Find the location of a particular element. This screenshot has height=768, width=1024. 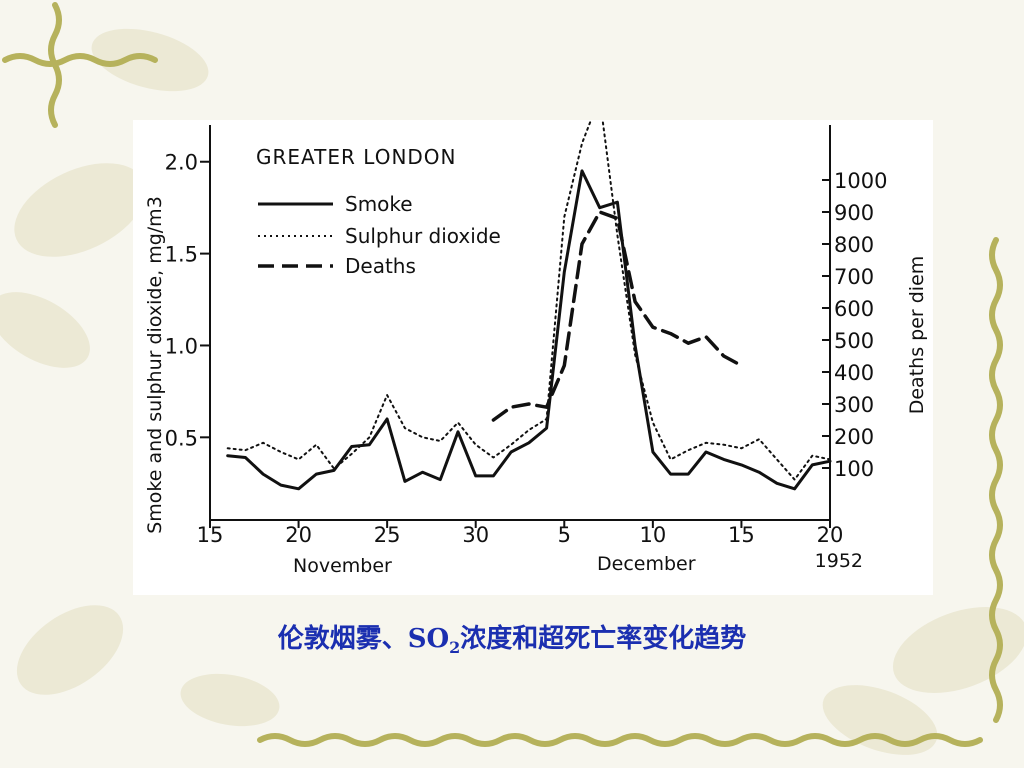

caption-text-end: 浓度和超死亡率变化趋势 is located at coordinates (603, 639).